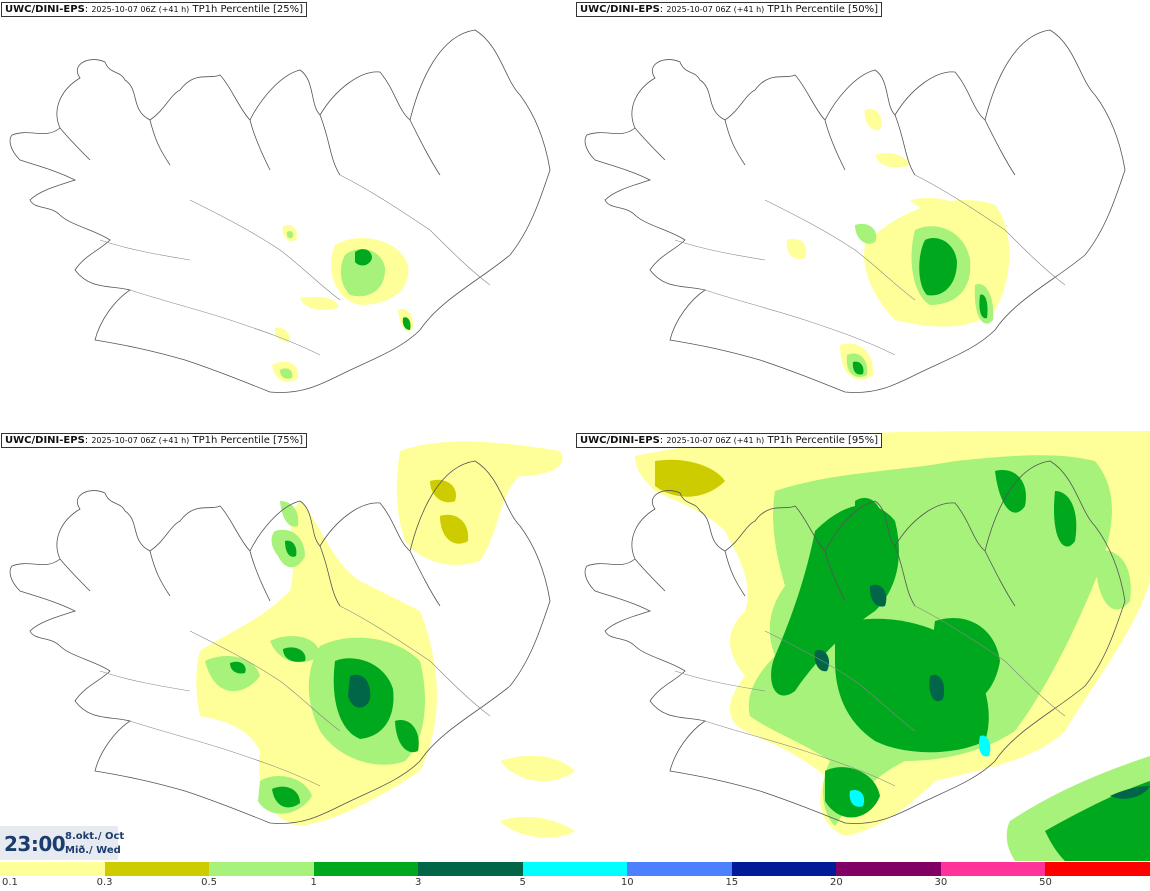 The image size is (1150, 891). Describe the element at coordinates (941, 882) in the screenshot. I see `scale-label: 30` at that location.